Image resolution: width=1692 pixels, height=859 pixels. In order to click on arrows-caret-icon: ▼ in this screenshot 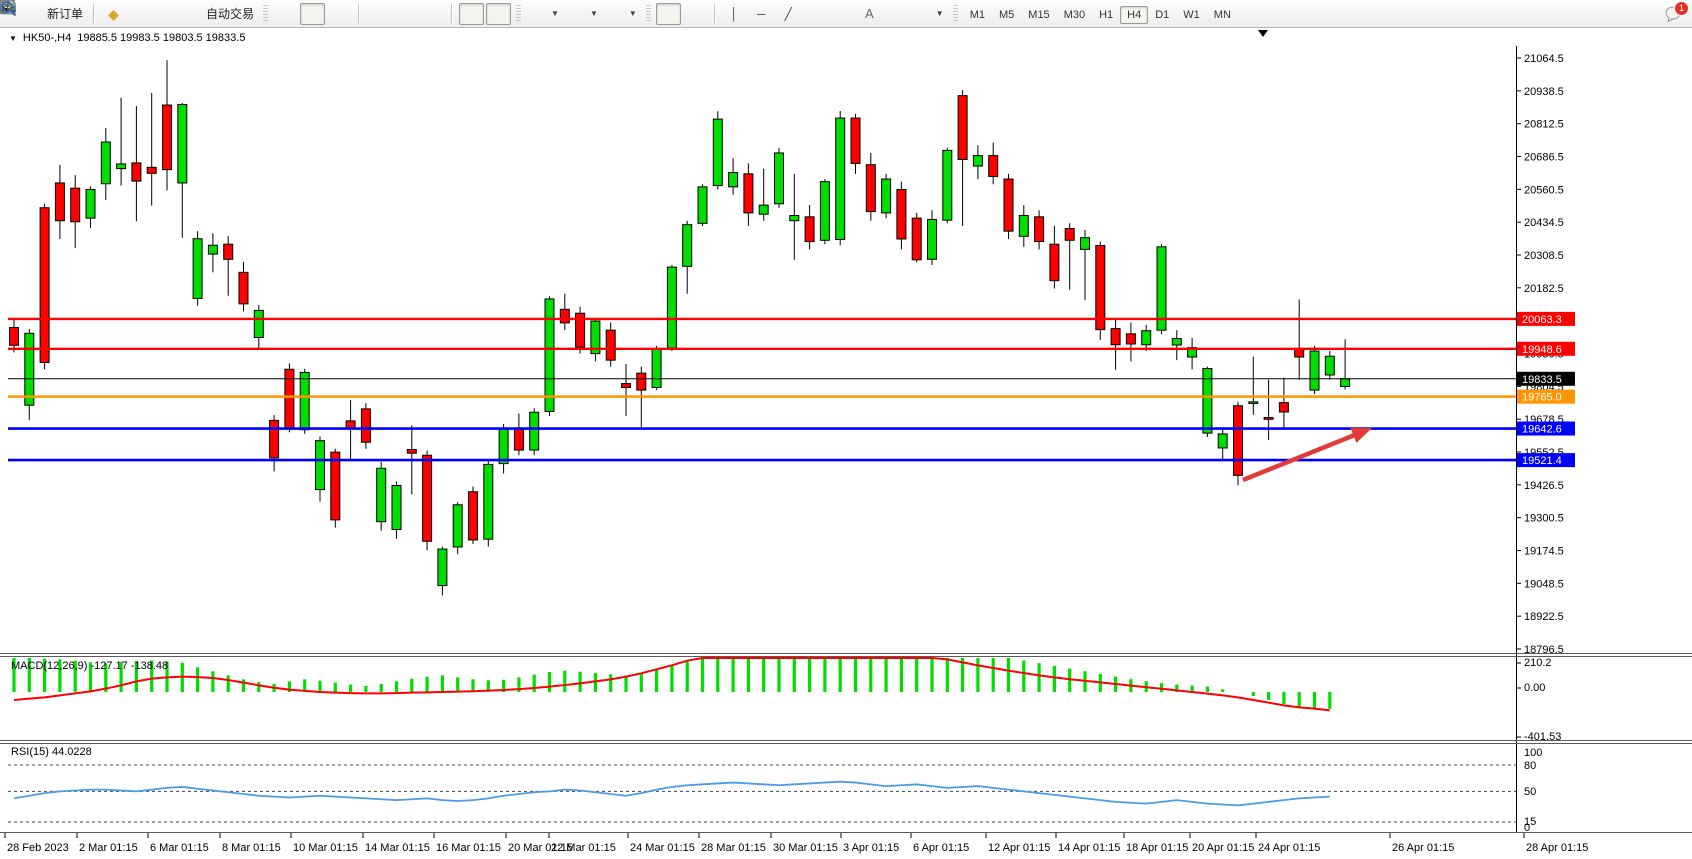, I will do `click(939, 13)`.